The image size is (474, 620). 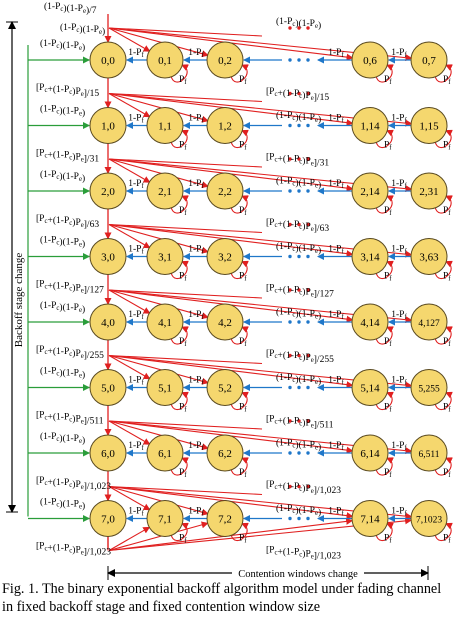 I want to click on state-node: 4,127, so click(x=429, y=322).